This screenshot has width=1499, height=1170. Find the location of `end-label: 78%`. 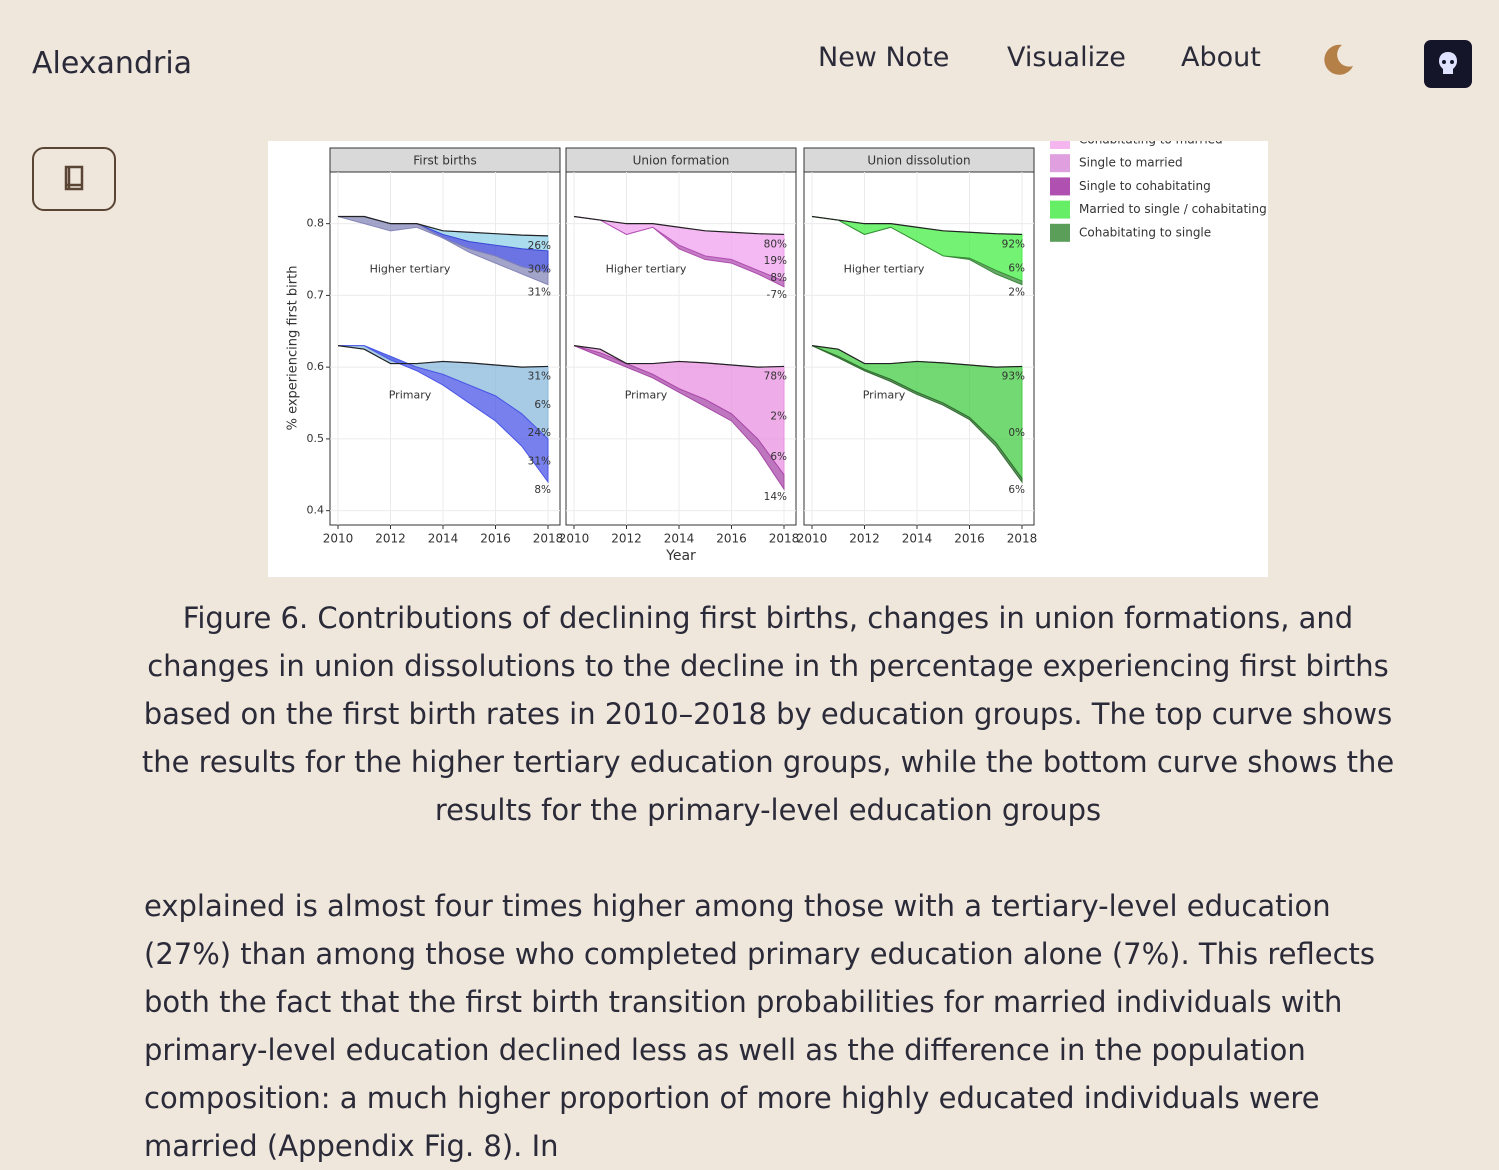

end-label: 78% is located at coordinates (775, 376).